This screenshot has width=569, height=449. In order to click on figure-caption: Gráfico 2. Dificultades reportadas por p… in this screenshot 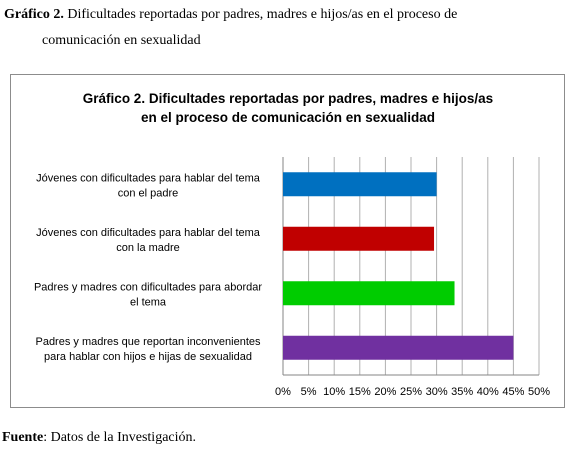, I will do `click(284, 28)`.